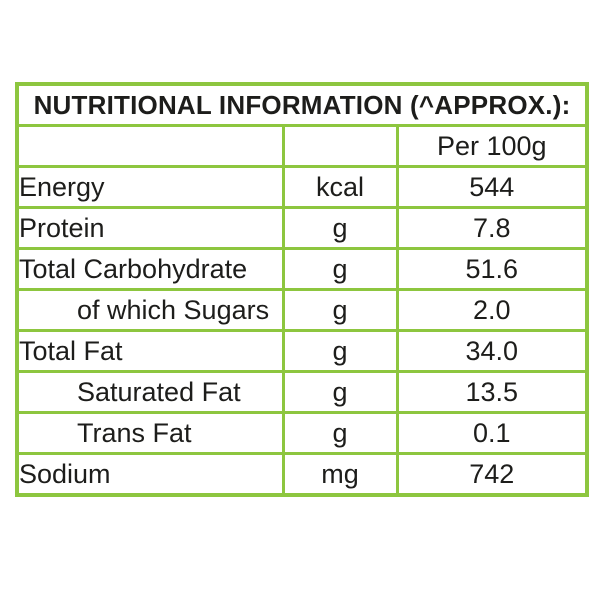  What do you see at coordinates (340, 187) in the screenshot?
I see `nutrient-unit: kcal` at bounding box center [340, 187].